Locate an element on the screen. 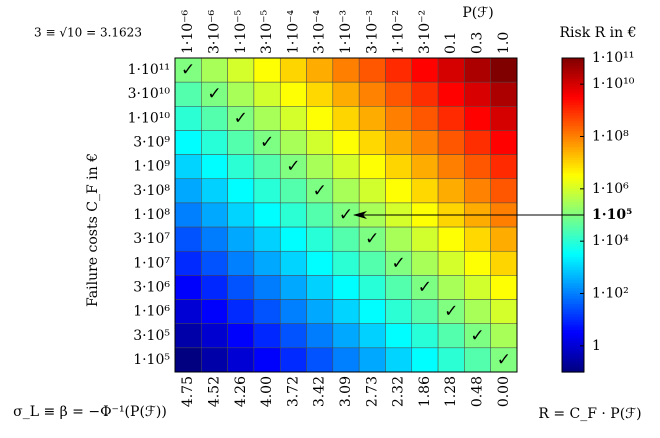 Image resolution: width=660 pixels, height=438 pixels. row-label: 1·10¹⁰ is located at coordinates (149, 118).